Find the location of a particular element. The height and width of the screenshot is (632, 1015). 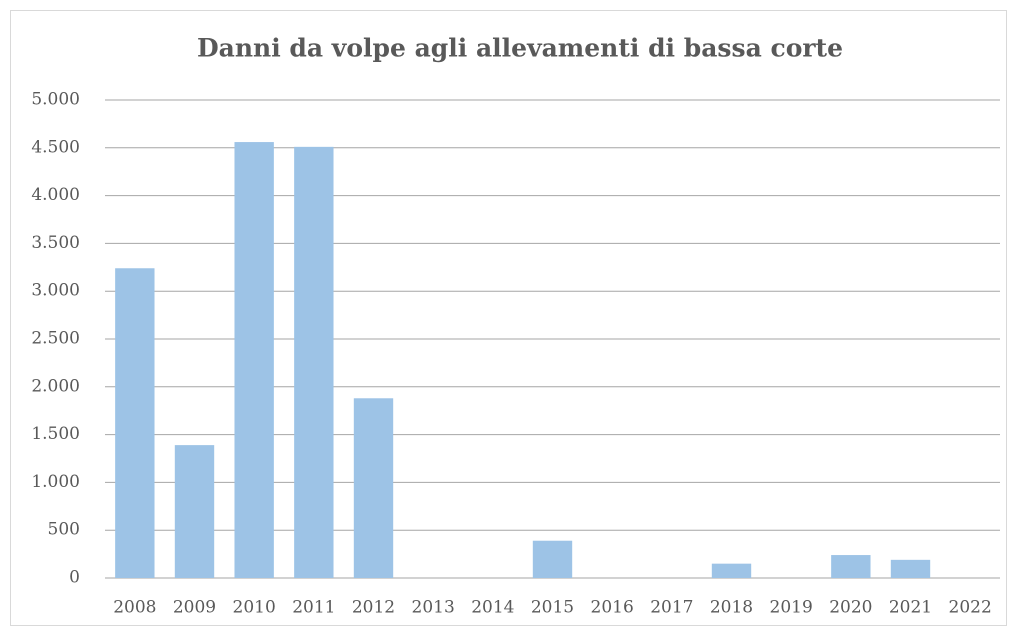

y-tick-label: 500 is located at coordinates (64, 530).